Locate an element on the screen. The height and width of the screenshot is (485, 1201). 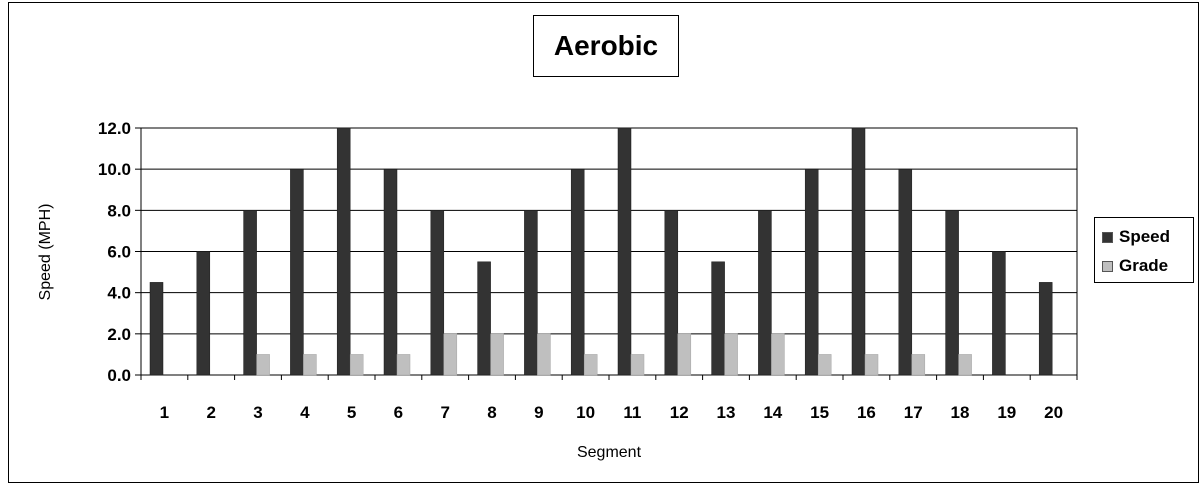
x-axis-label: Segment is located at coordinates (609, 452).